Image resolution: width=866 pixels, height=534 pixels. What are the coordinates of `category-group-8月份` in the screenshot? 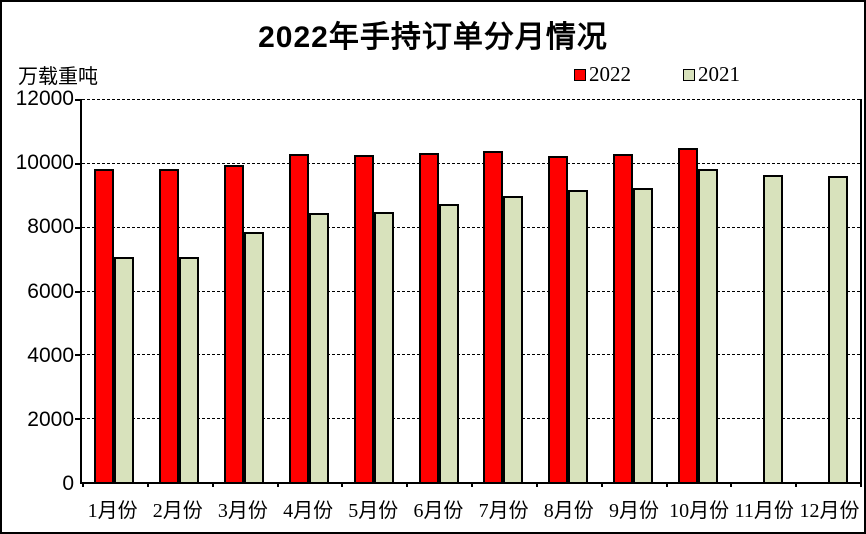 It's located at (568, 290).